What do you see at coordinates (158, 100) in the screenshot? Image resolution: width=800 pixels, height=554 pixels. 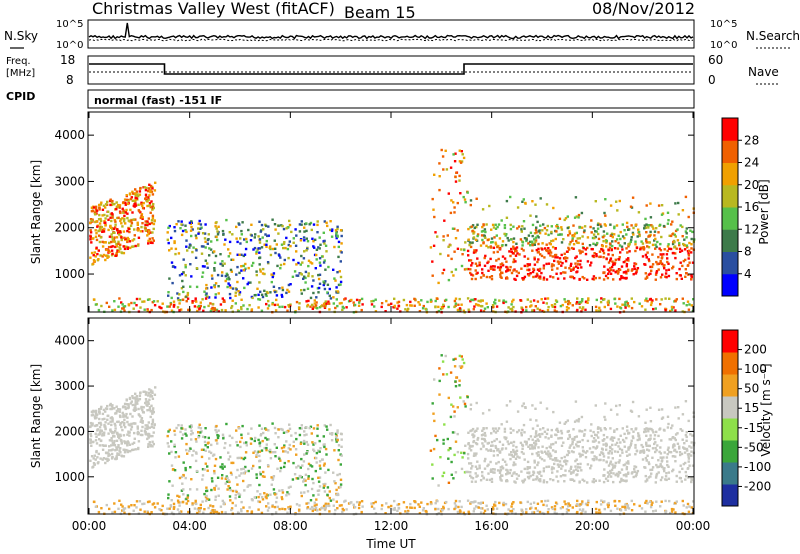 I see `cpid-text: normal (fast) -151 IF` at bounding box center [158, 100].